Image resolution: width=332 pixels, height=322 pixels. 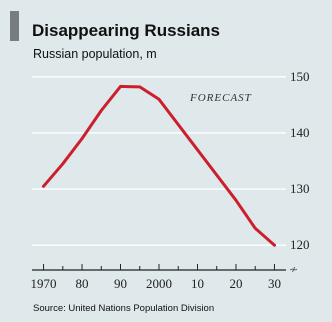 I want to click on x-tick-label-2000: 2000, so click(x=159, y=283).